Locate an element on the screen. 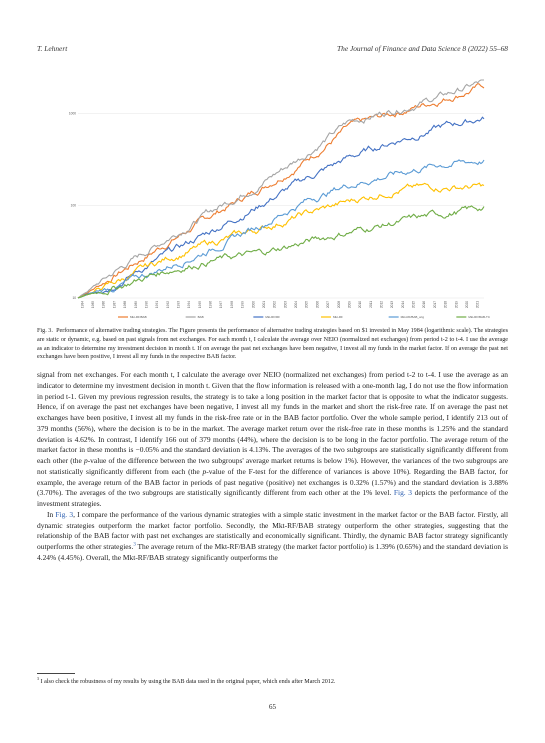 The height and width of the screenshot is (743, 545). x-tick-label-6: 1990 is located at coordinates (146, 304).